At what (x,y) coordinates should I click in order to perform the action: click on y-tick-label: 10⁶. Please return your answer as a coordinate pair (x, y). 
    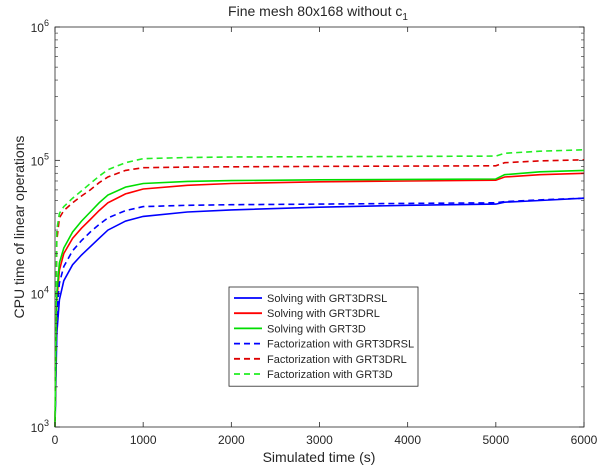
    Looking at the image, I should click on (40, 26).